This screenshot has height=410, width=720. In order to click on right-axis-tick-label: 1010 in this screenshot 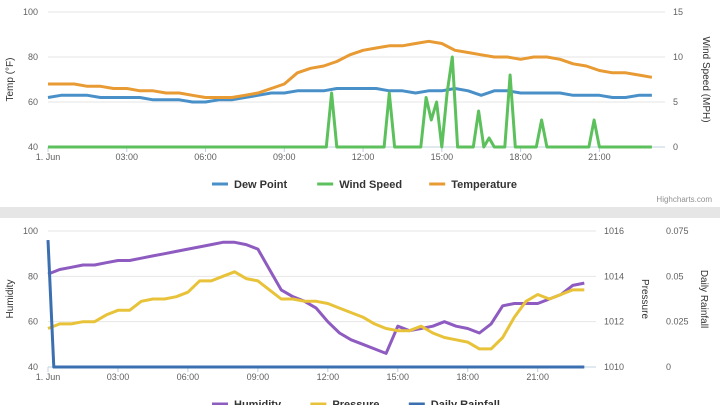, I will do `click(614, 367)`.